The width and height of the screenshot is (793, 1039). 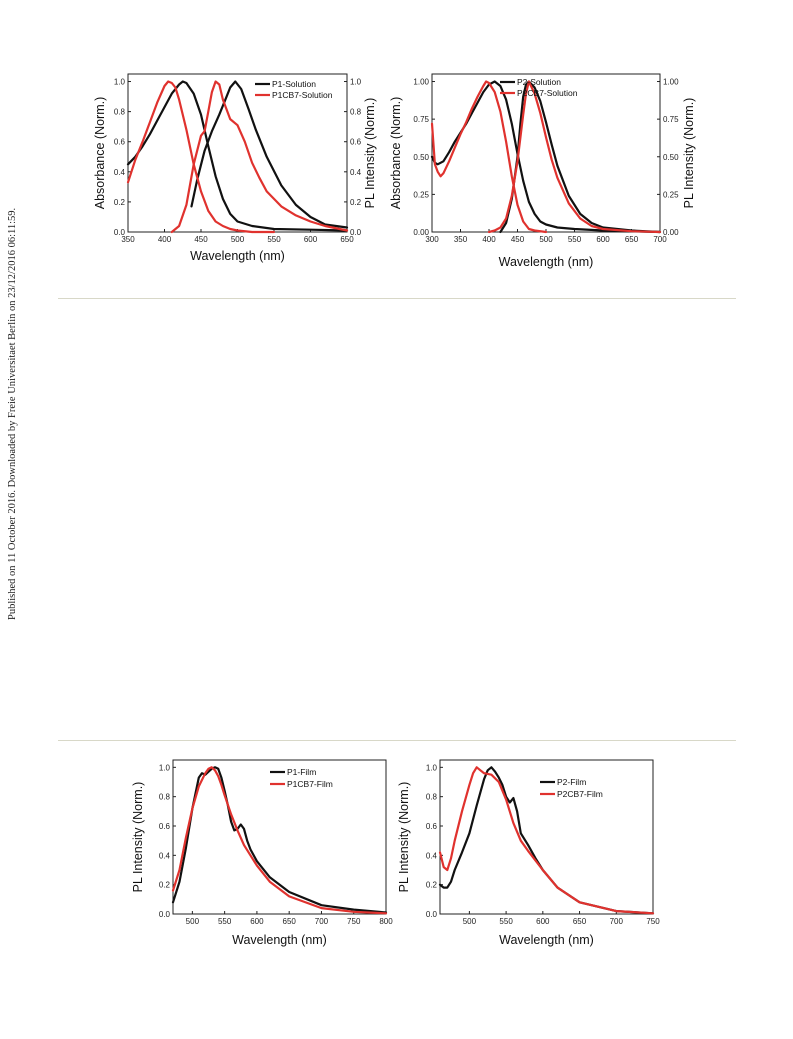 I want to click on series-line-p2-film-emission, so click(x=546, y=840).